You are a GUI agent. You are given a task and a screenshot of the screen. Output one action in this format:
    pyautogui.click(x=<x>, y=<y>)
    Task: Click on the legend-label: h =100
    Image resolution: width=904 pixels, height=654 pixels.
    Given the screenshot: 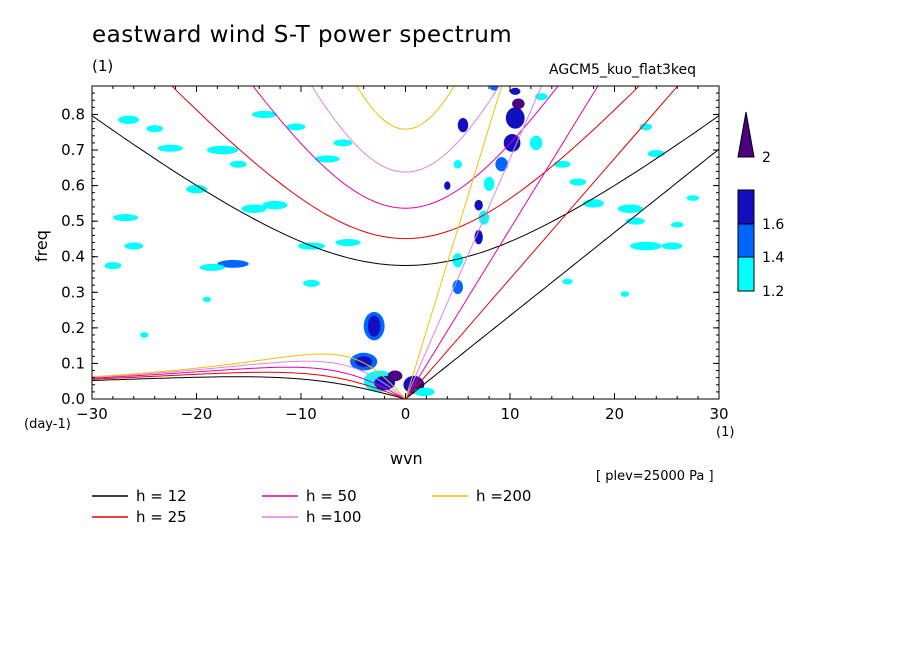 What is the action you would take?
    pyautogui.click(x=333, y=517)
    